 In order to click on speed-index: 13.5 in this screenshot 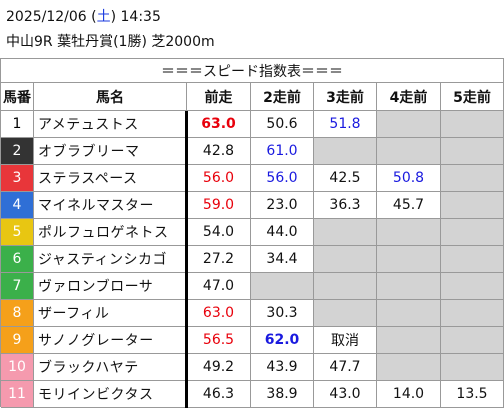, I will do `click(472, 394)`.